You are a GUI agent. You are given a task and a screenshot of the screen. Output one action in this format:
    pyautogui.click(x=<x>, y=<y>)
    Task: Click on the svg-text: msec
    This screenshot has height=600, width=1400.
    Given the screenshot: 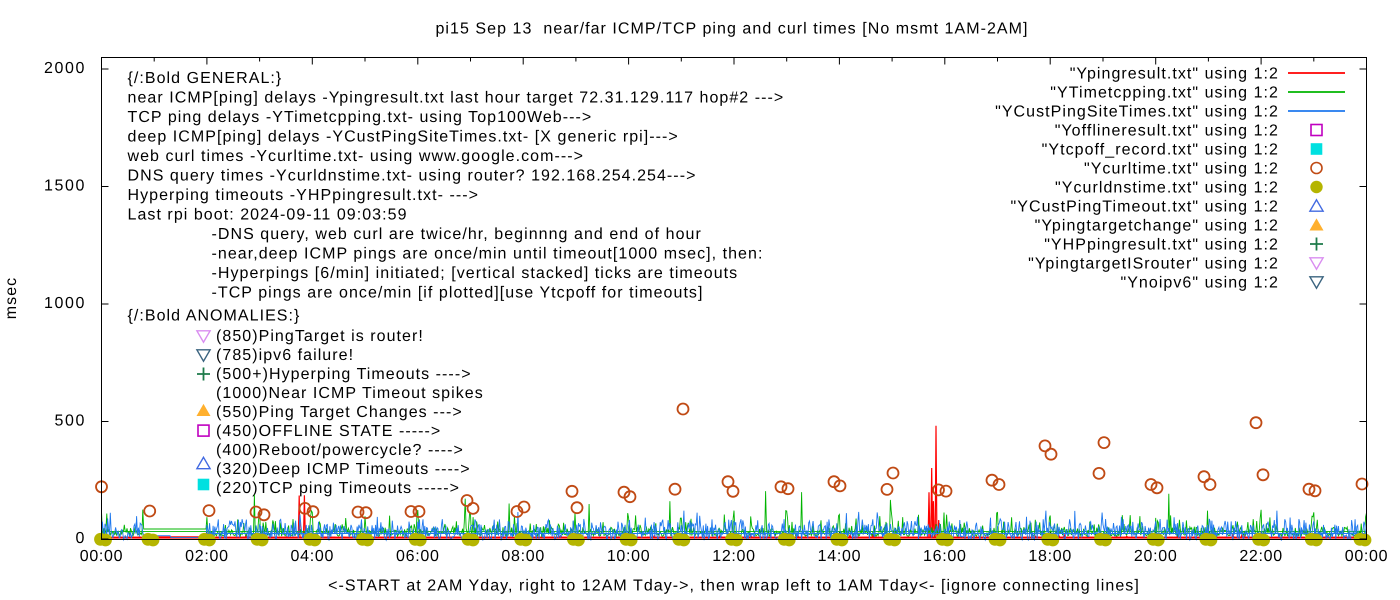 What is the action you would take?
    pyautogui.click(x=11, y=298)
    